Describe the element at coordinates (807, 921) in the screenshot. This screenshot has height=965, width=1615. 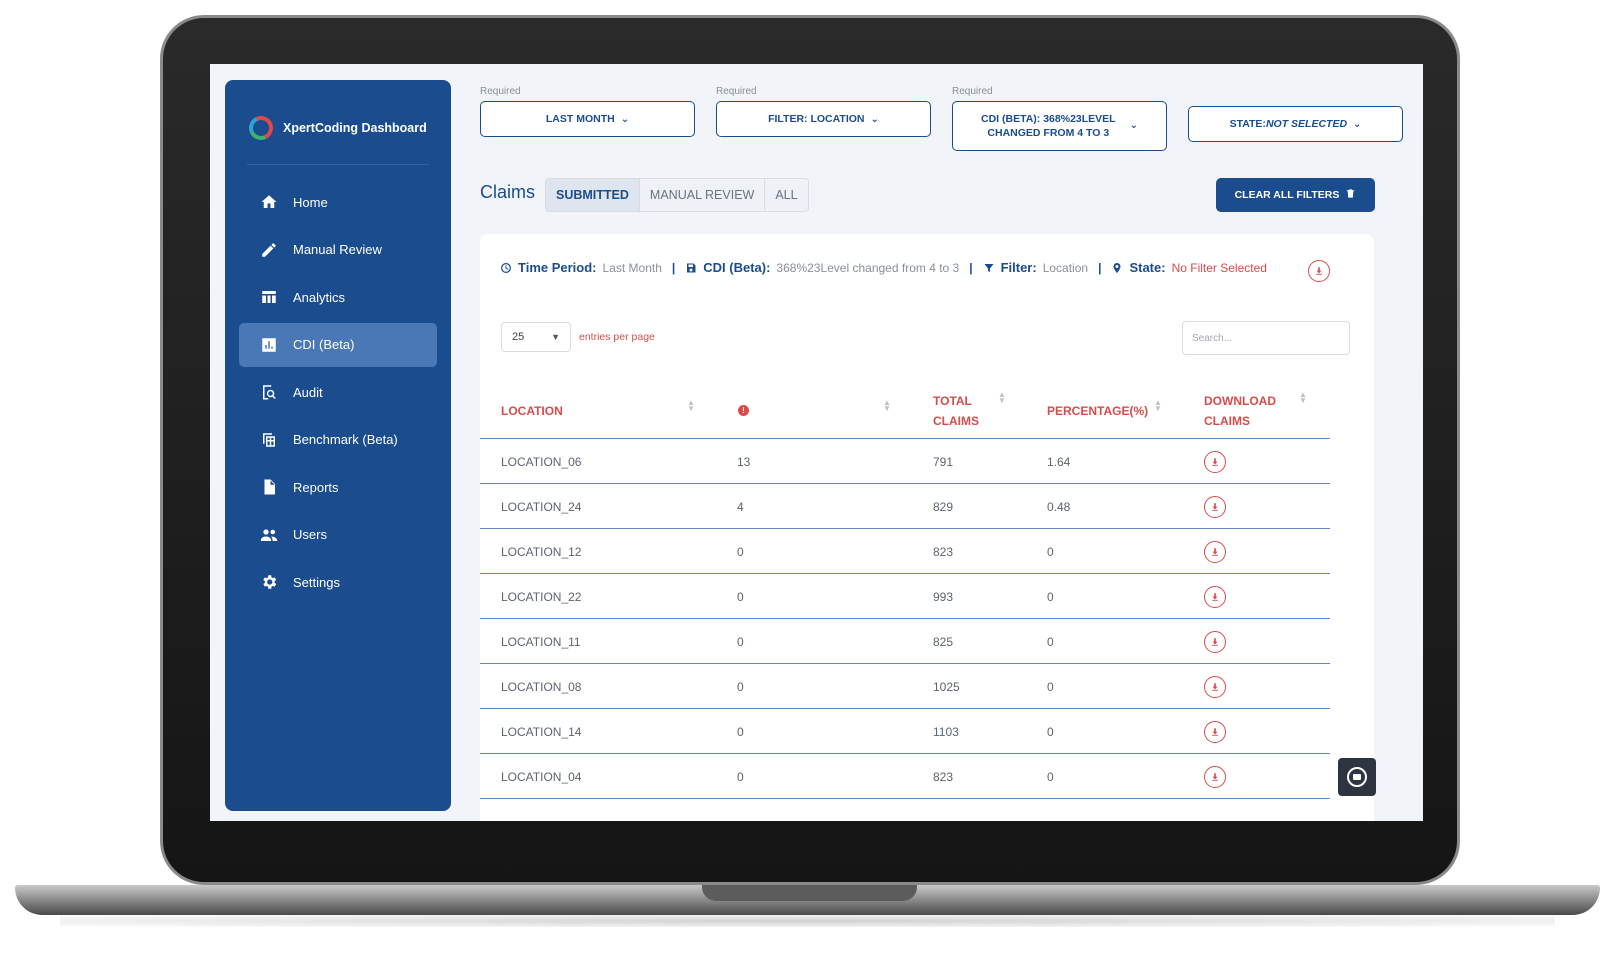
I see `laptop-shadow` at that location.